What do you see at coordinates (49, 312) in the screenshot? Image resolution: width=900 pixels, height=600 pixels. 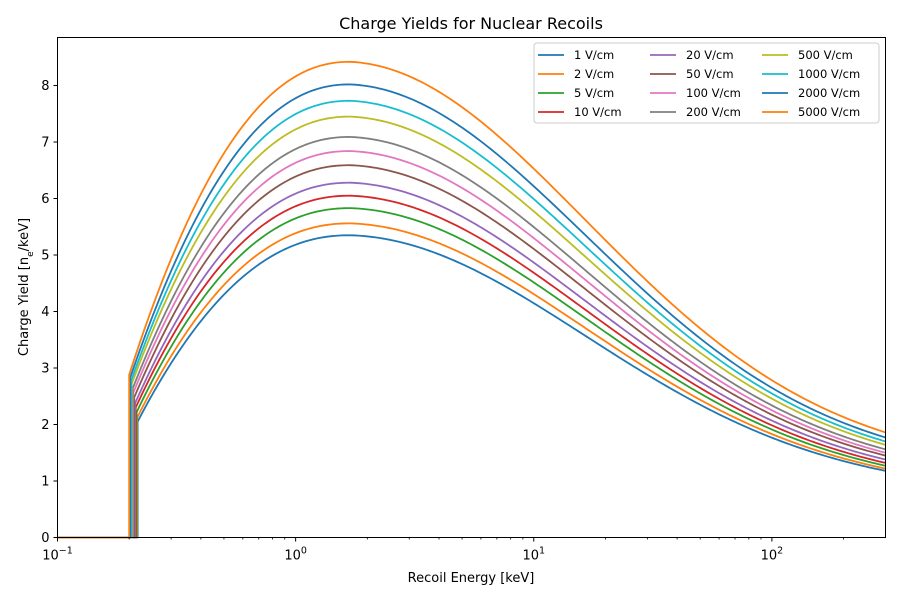 I see `y-axis: 0 1 2 3 4 5 6 7 8` at bounding box center [49, 312].